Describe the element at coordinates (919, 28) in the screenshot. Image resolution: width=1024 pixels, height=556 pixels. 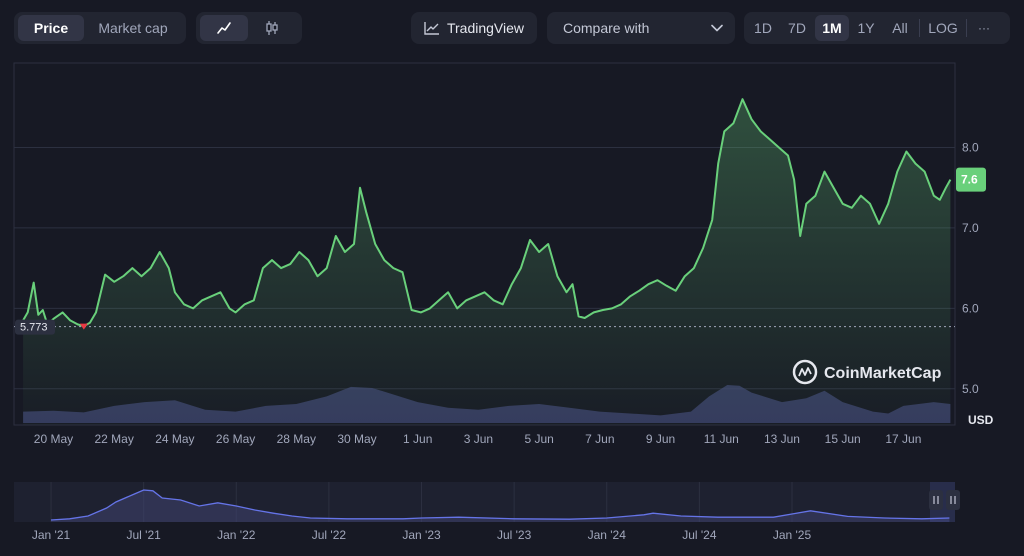
I see `range-divider` at that location.